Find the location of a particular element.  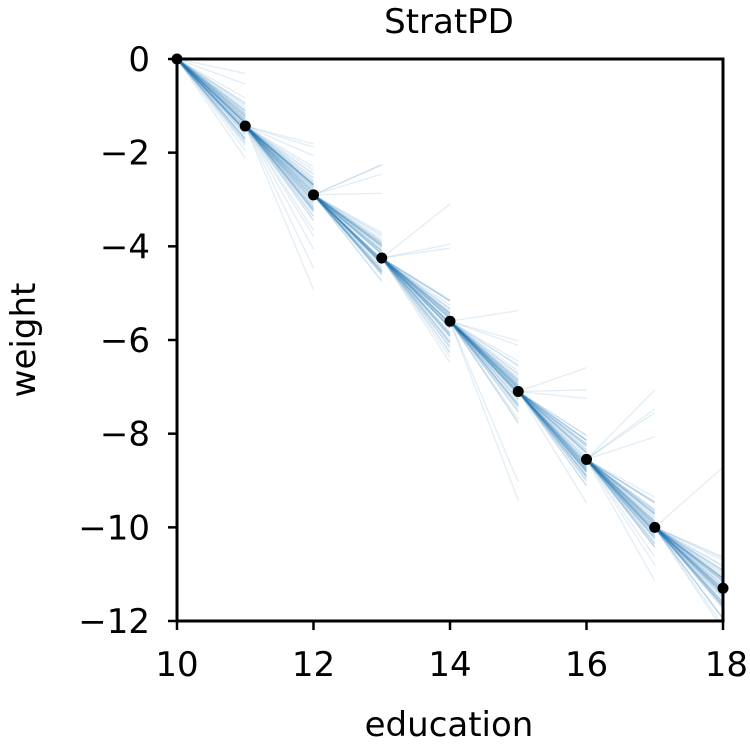

y-axis-ticks: 0 −2 −4 −6 −8 −10 −12 is located at coordinates (127, 341).